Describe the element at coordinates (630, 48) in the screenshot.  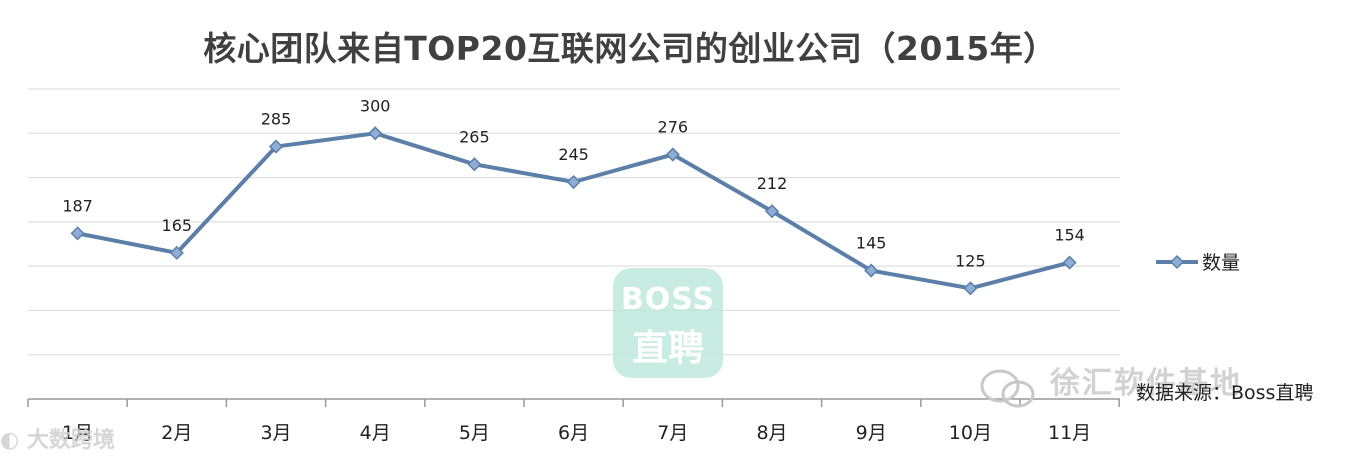
I see `chart-title: 核心团队来自TOP20互联网公司的创业公司（2015年）` at that location.